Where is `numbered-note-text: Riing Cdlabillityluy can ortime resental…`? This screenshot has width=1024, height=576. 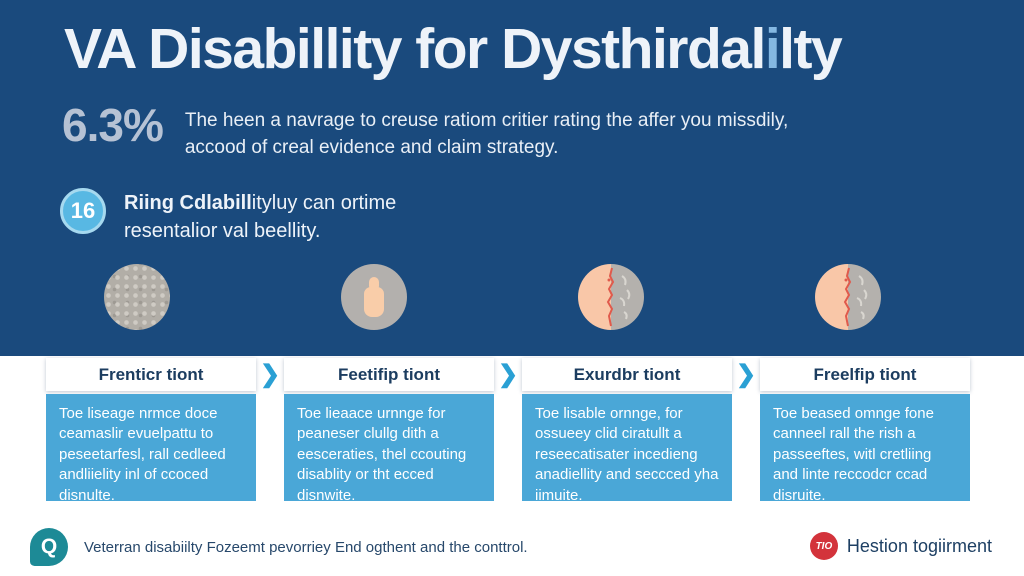
numbered-note-text: Riing Cdlabillityluy can ortime resental… is located at coordinates (260, 217).